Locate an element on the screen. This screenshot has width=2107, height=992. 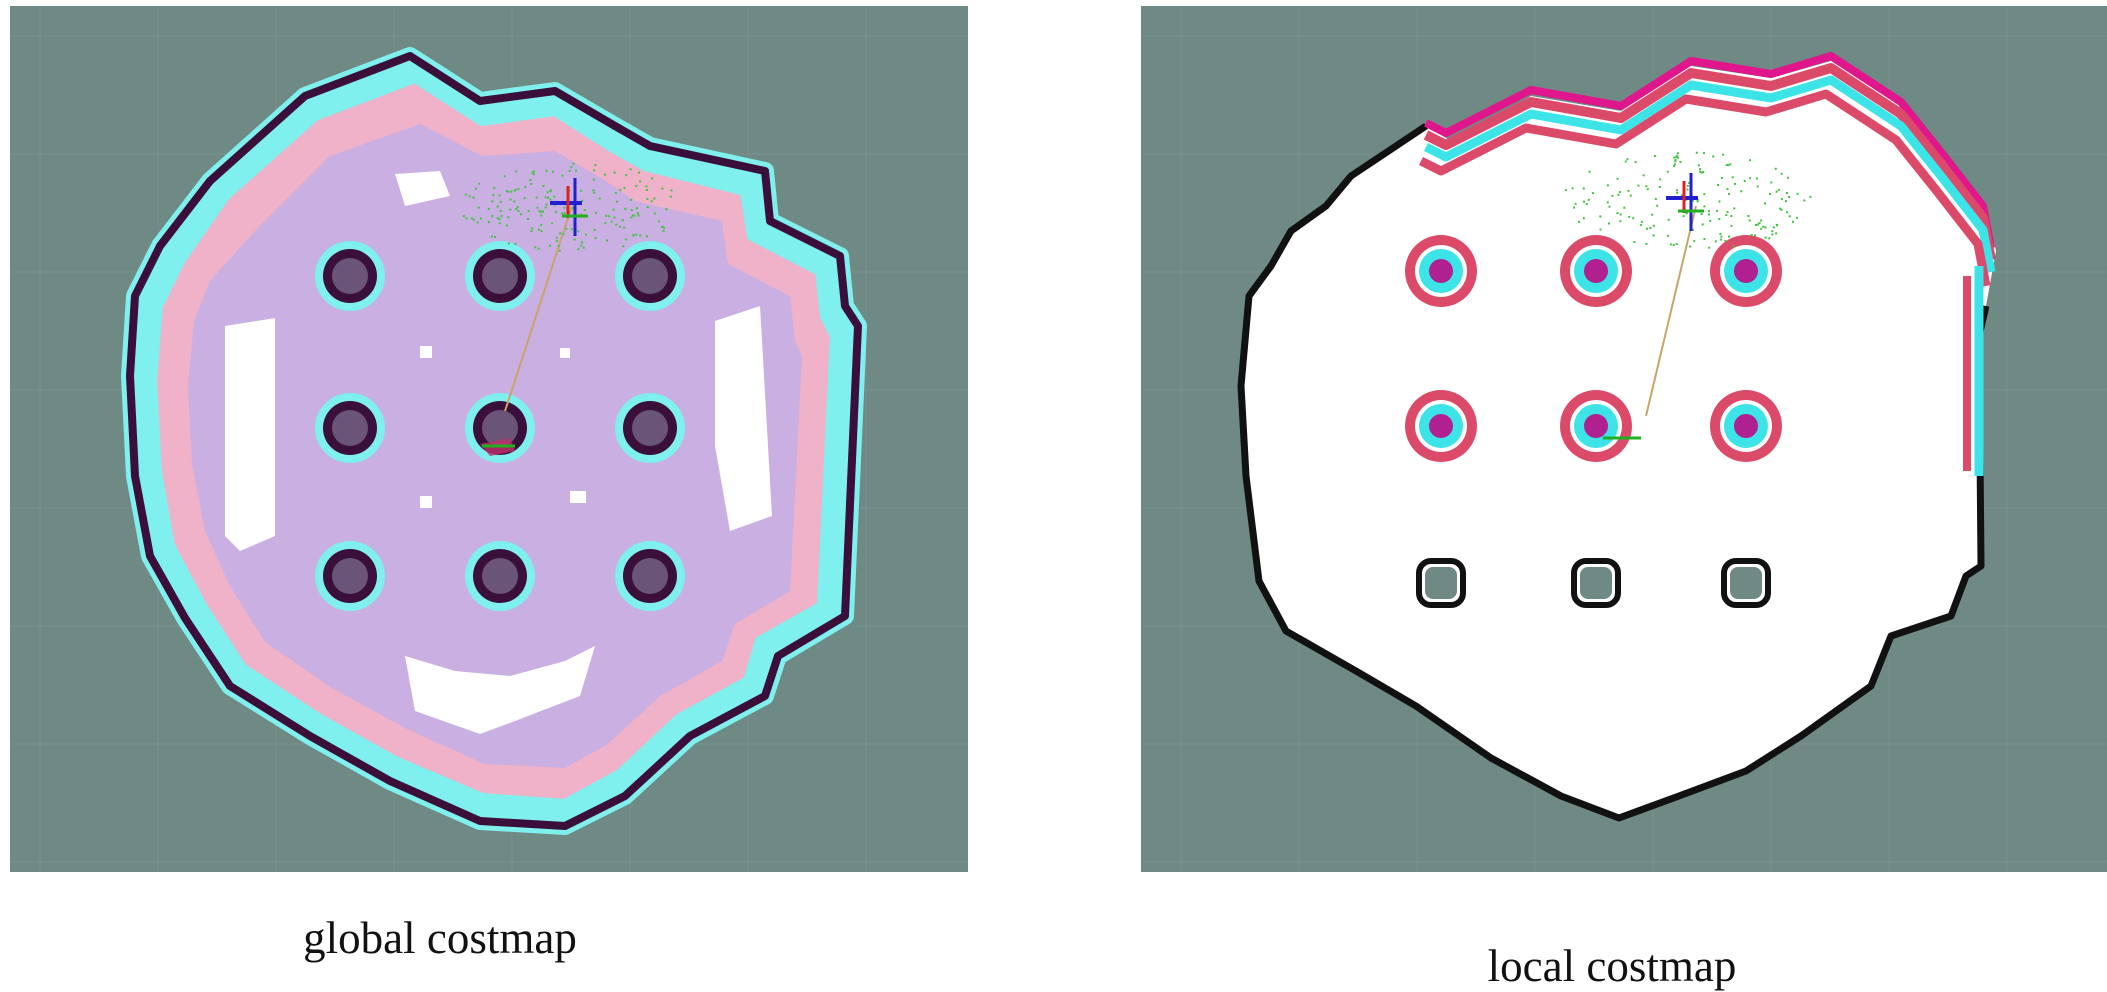
pillar-core is located at coordinates (1746, 271).